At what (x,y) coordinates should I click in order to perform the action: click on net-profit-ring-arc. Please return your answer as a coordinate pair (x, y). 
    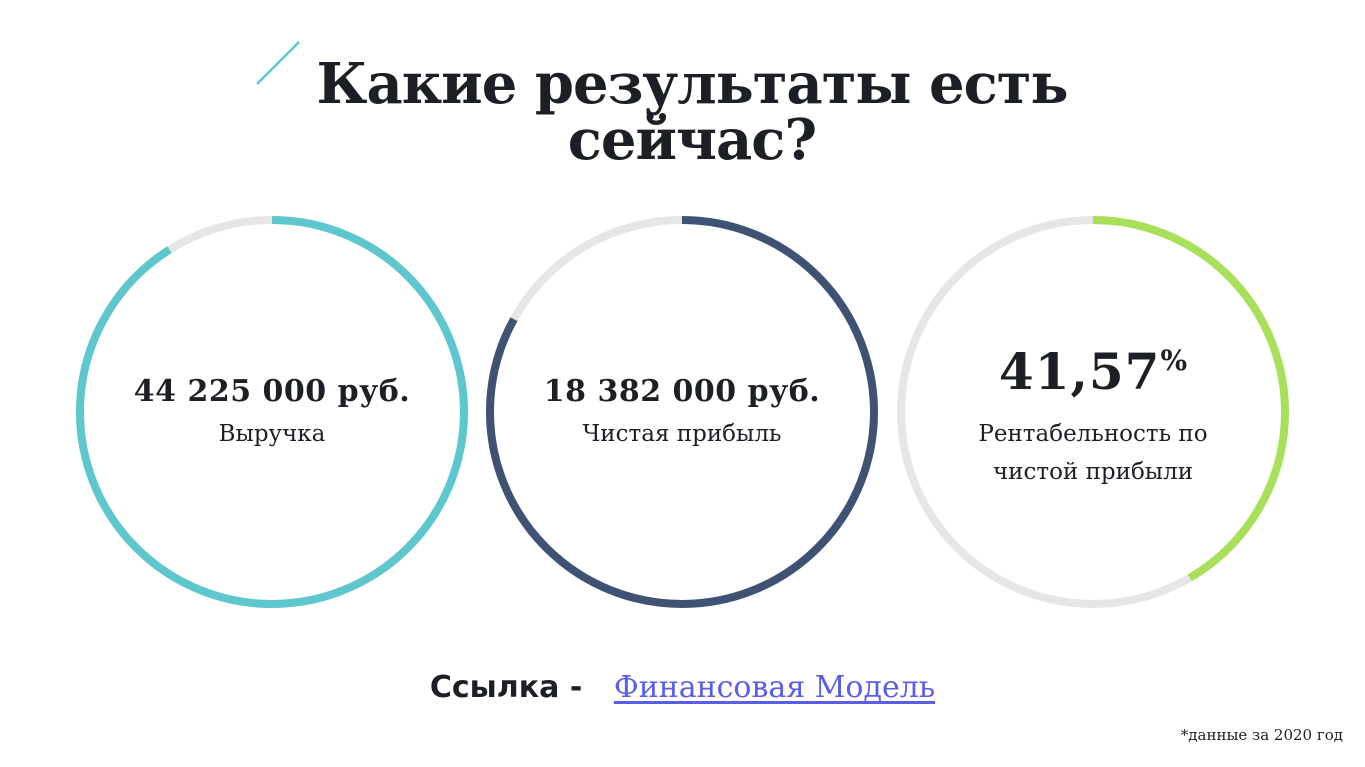
    Looking at the image, I should click on (682, 412).